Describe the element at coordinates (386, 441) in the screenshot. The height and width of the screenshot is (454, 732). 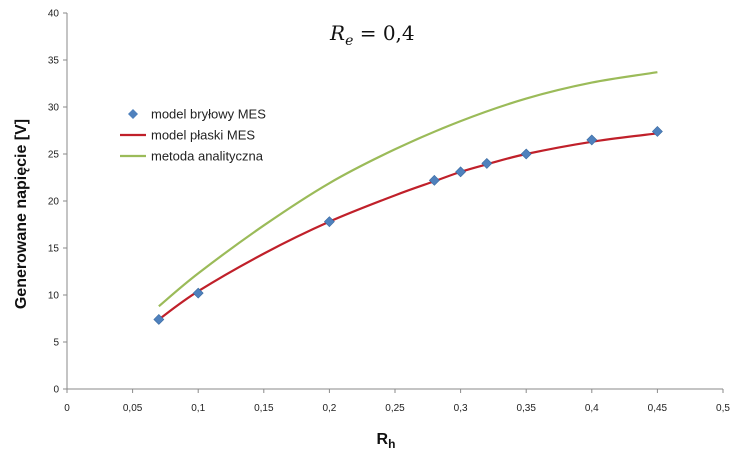
I see `x-axis-label: Rh` at that location.